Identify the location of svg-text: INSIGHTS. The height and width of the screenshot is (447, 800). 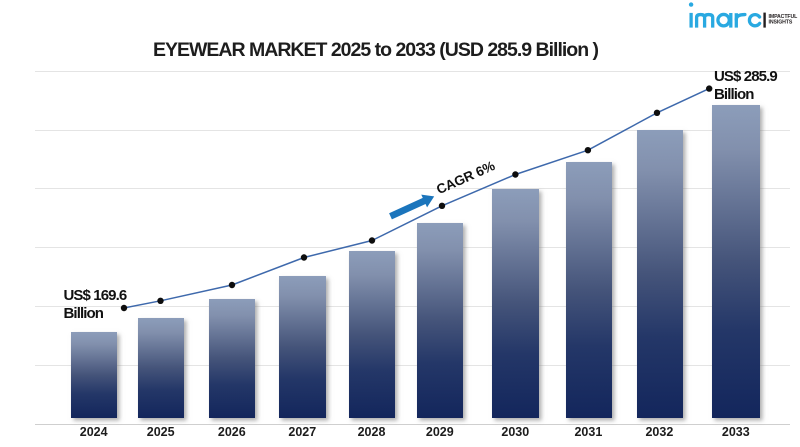
(781, 23).